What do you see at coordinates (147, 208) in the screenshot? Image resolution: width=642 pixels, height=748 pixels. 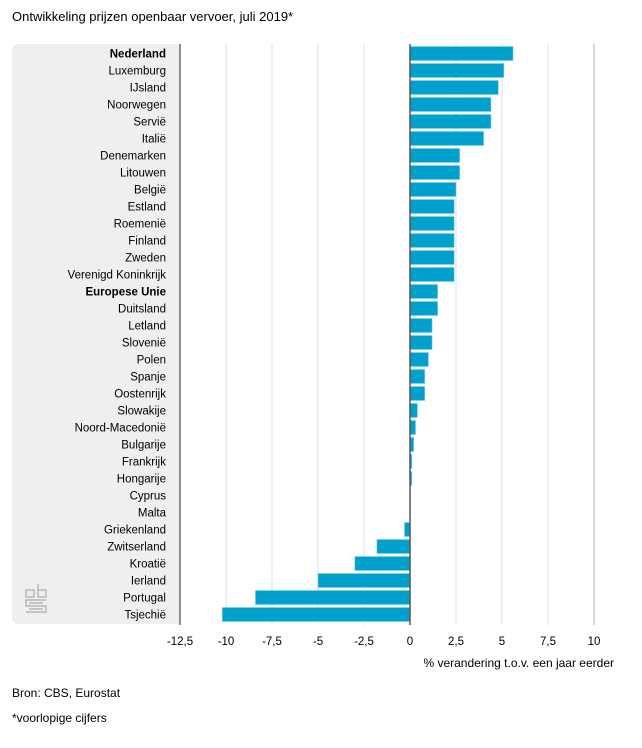 I see `category-label: Estland` at bounding box center [147, 208].